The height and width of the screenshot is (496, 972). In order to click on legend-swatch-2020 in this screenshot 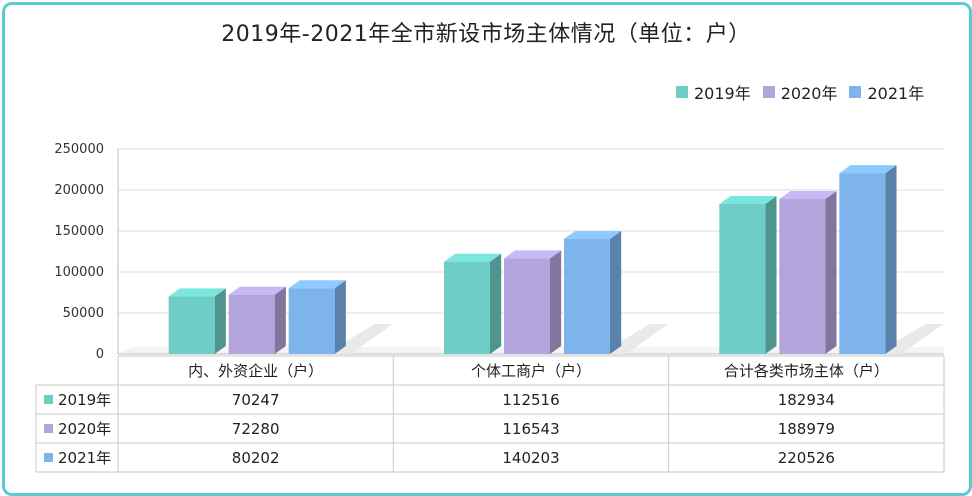, I will do `click(768, 92)`.